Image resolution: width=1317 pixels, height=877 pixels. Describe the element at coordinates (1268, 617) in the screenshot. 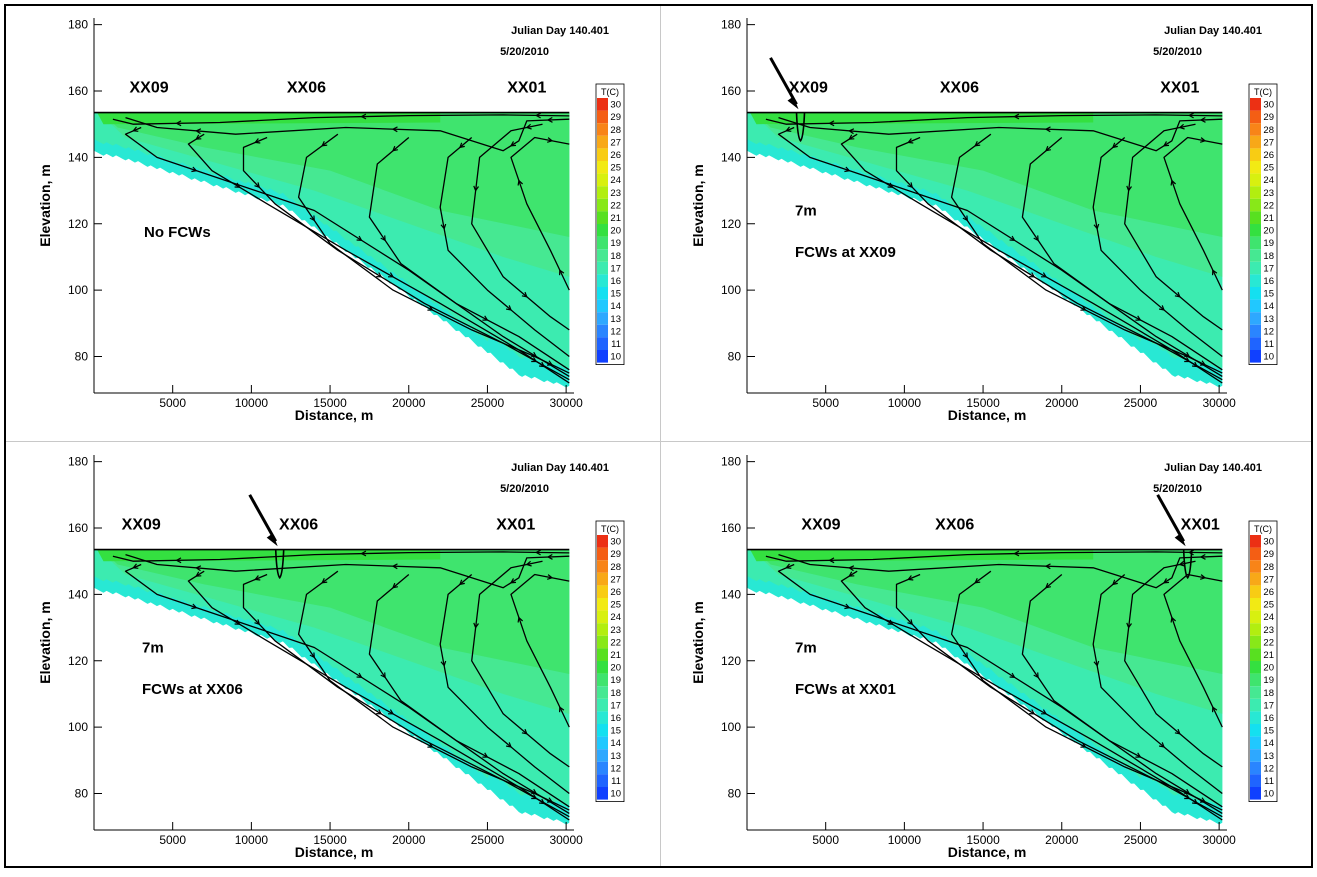

I see `colorbar-tick-label: 24` at that location.